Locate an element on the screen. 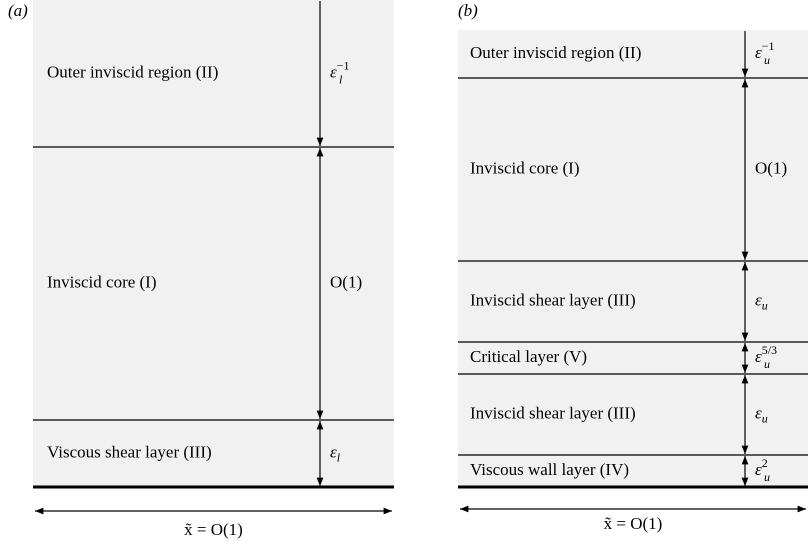 Image resolution: width=808 pixels, height=542 pixels. region-label: Critical layer (V) is located at coordinates (528, 356).